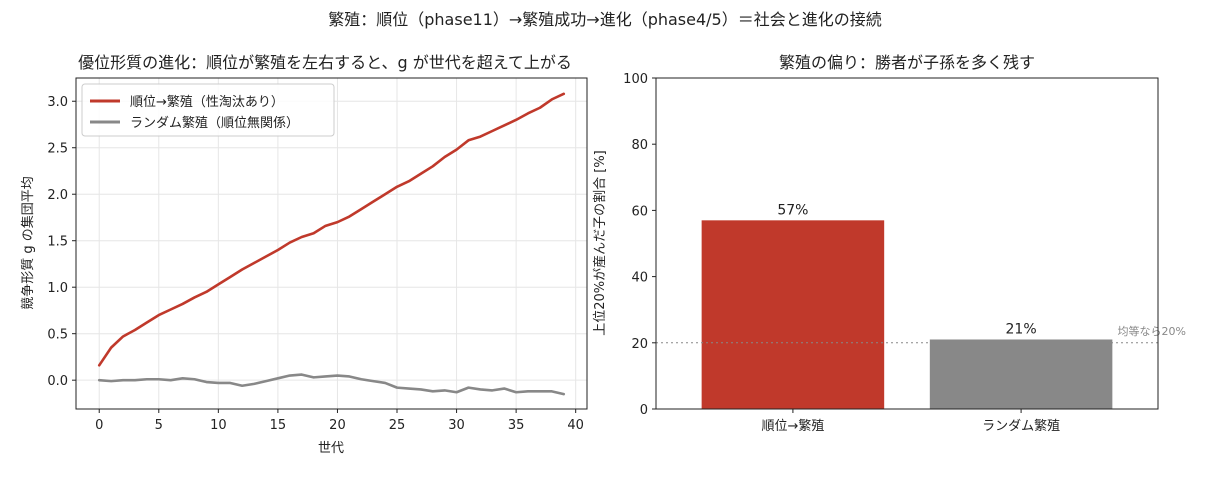 Image resolution: width=1210 pixels, height=477 pixels. I want to click on bar-chart-bars: 57% 21%, so click(907, 305).